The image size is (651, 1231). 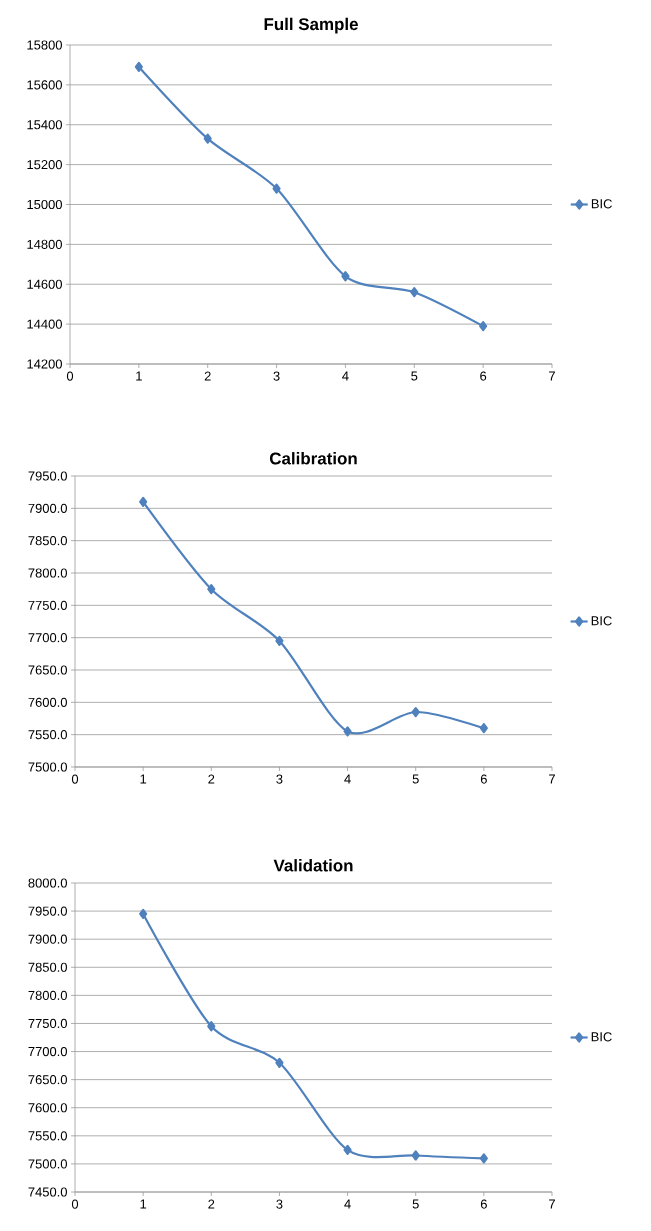 I want to click on y-tick-label: 7450.0, so click(x=47, y=1192).